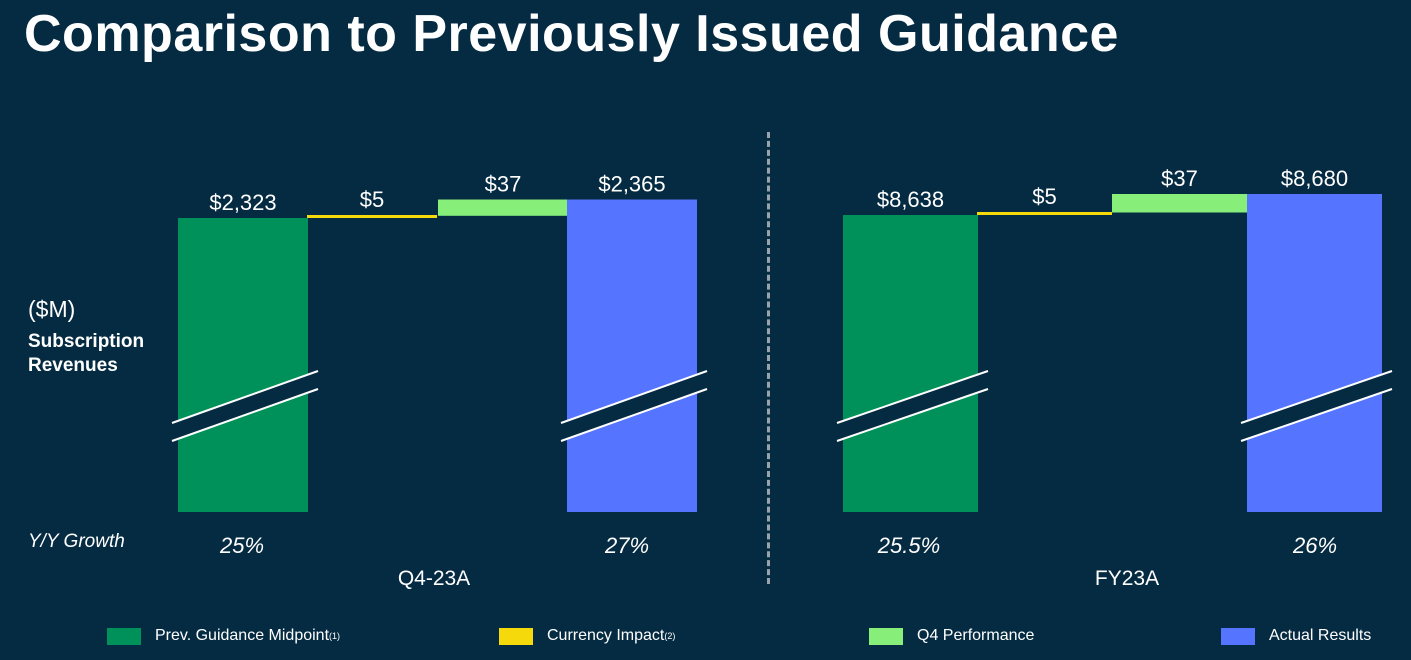 The image size is (1411, 660). I want to click on data-label-fy-q4-performance: $37, so click(1179, 178).